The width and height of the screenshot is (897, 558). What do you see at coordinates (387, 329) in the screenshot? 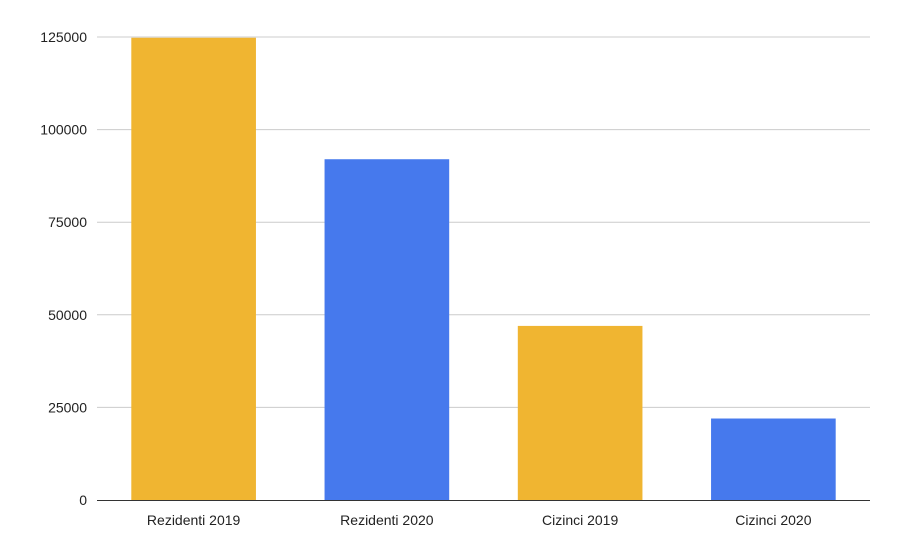
I see `bar-rezidenti-2020` at bounding box center [387, 329].